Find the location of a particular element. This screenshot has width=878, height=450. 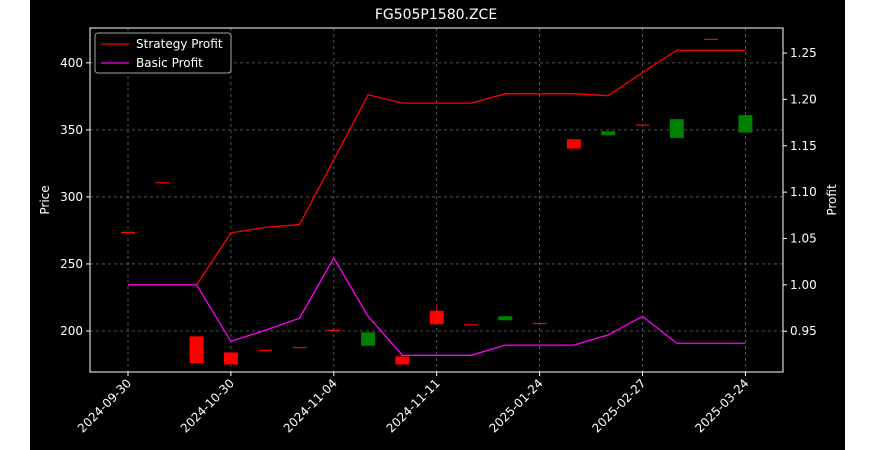

legend: Strategy Profit Basic Profit is located at coordinates (163, 53).